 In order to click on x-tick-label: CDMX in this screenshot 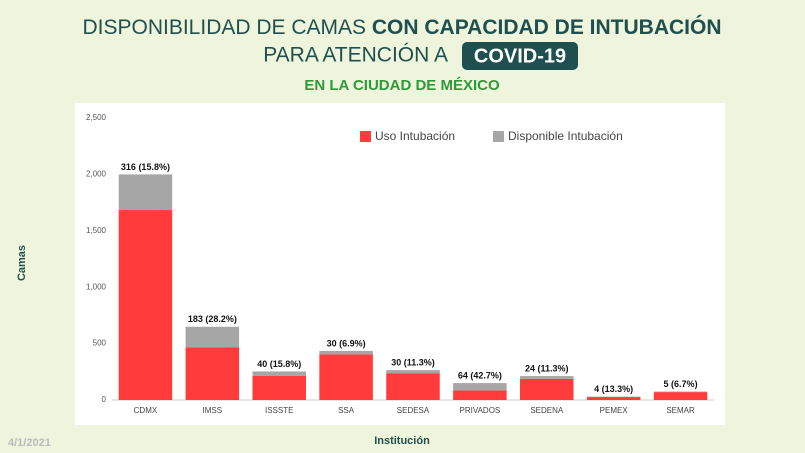, I will do `click(146, 410)`.